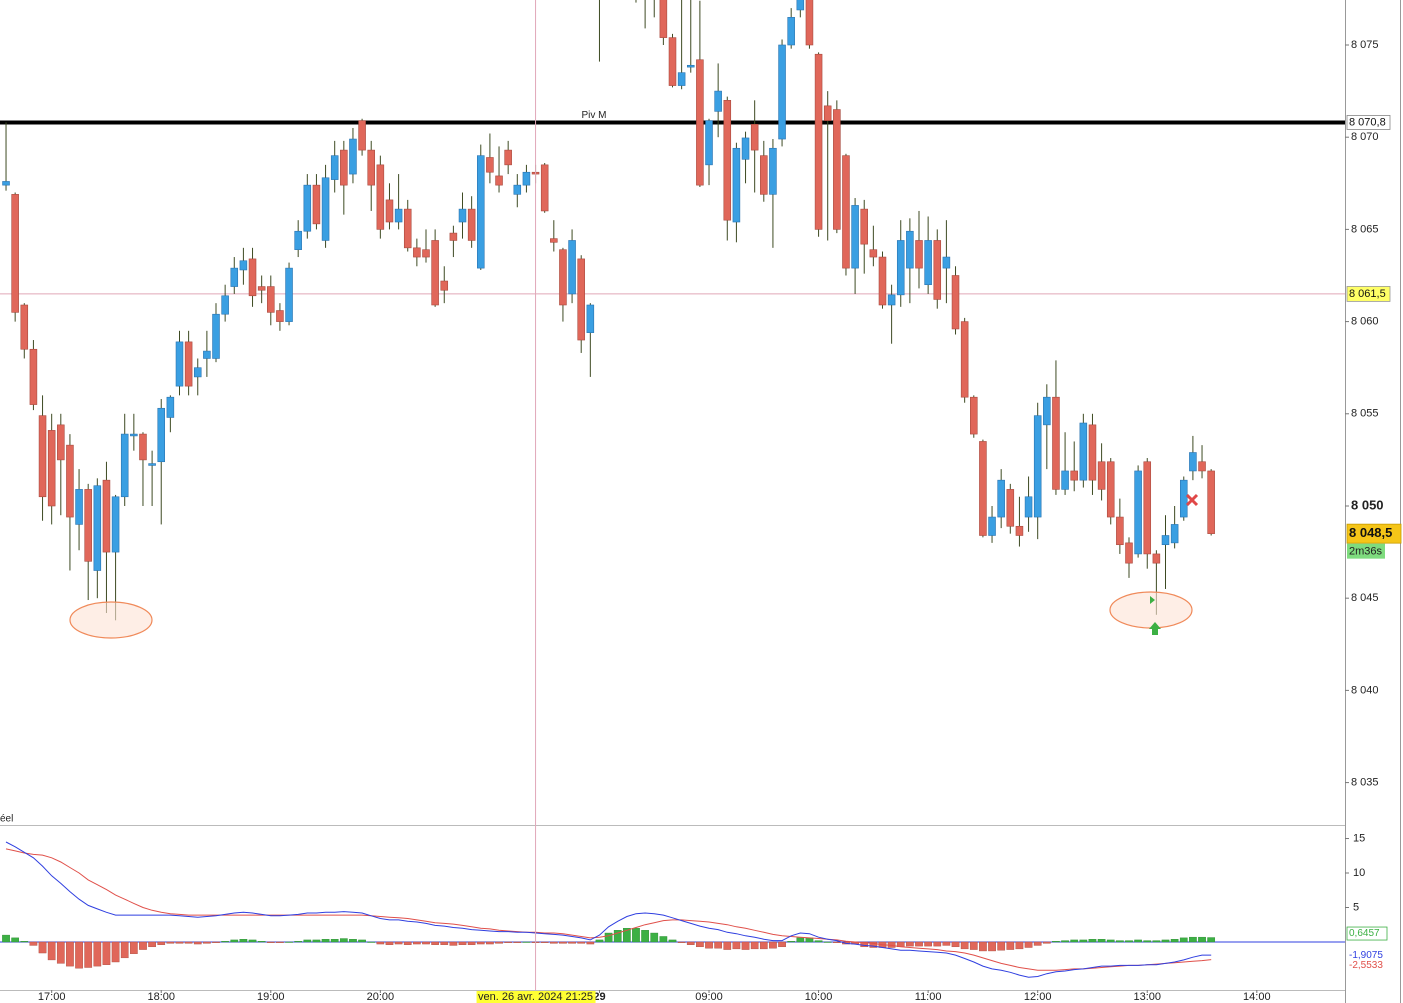 This screenshot has width=1403, height=1003. Describe the element at coordinates (819, 997) in the screenshot. I see `x-tick-label: 10:00` at that location.